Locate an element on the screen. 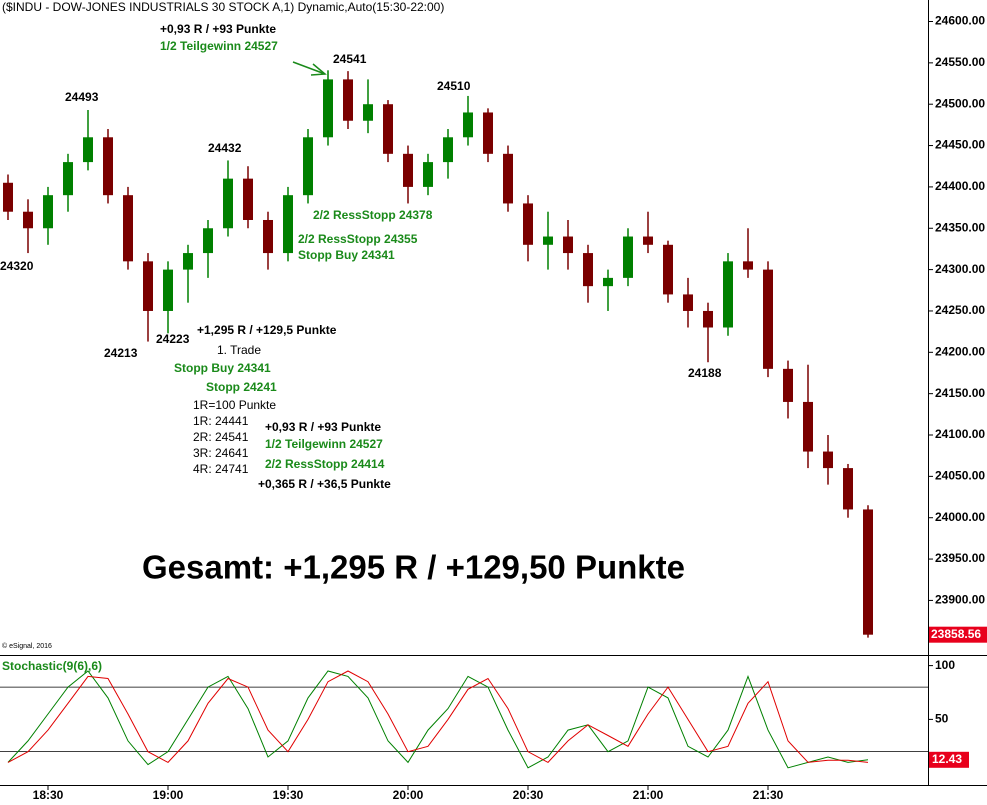  y-tick-label: 24050.00 is located at coordinates (960, 476).